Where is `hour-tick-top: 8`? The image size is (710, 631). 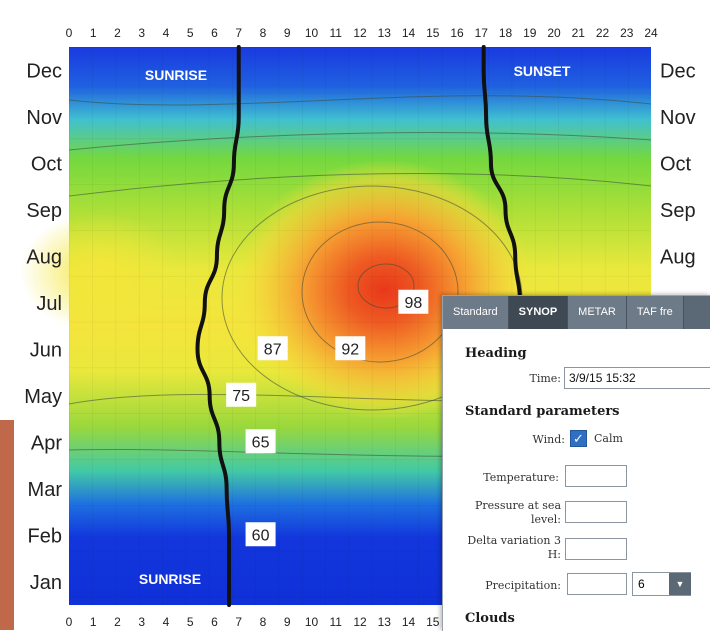 hour-tick-top: 8 is located at coordinates (263, 33).